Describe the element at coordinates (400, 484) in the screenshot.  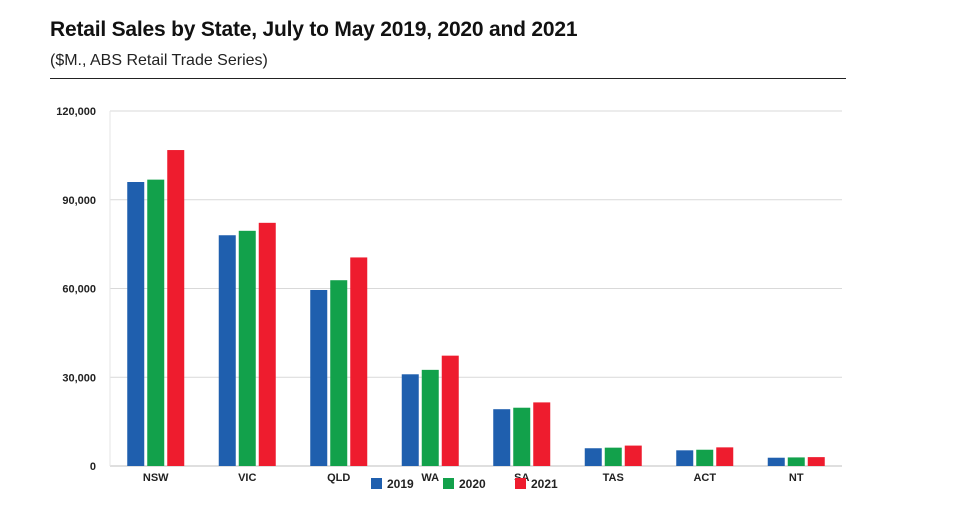
I see `legend-label-2019: 2019` at that location.